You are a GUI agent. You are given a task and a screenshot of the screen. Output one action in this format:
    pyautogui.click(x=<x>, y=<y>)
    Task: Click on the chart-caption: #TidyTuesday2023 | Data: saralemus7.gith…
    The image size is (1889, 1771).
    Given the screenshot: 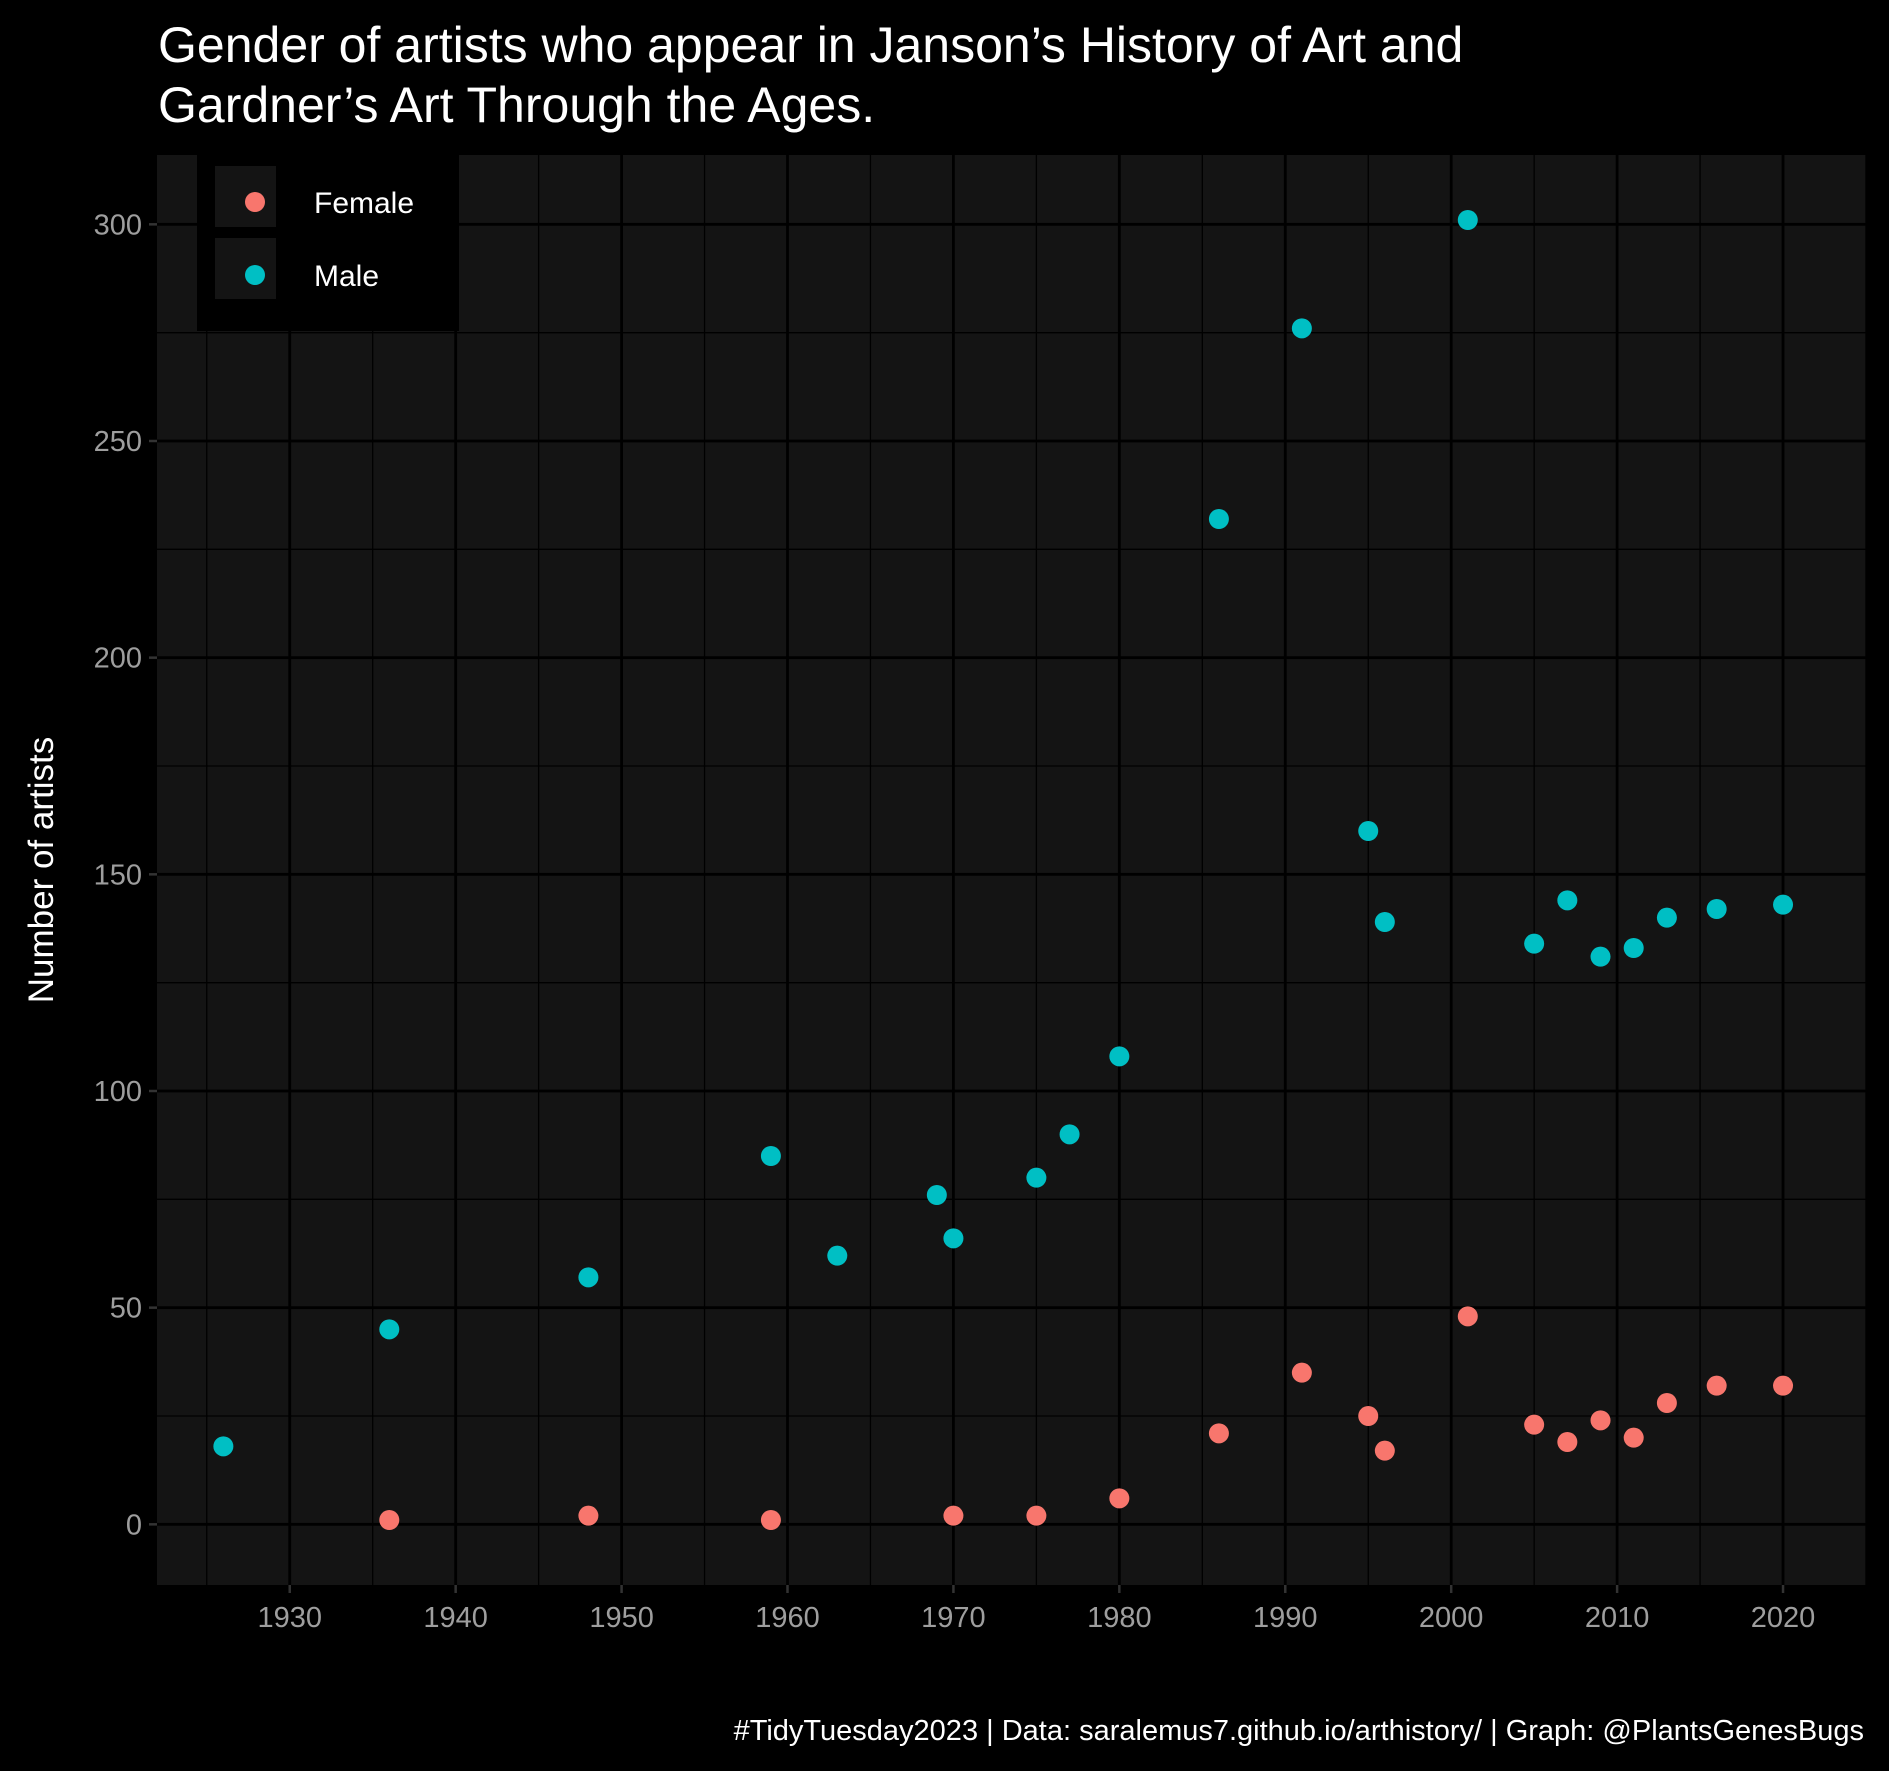 What is the action you would take?
    pyautogui.click(x=1299, y=1731)
    